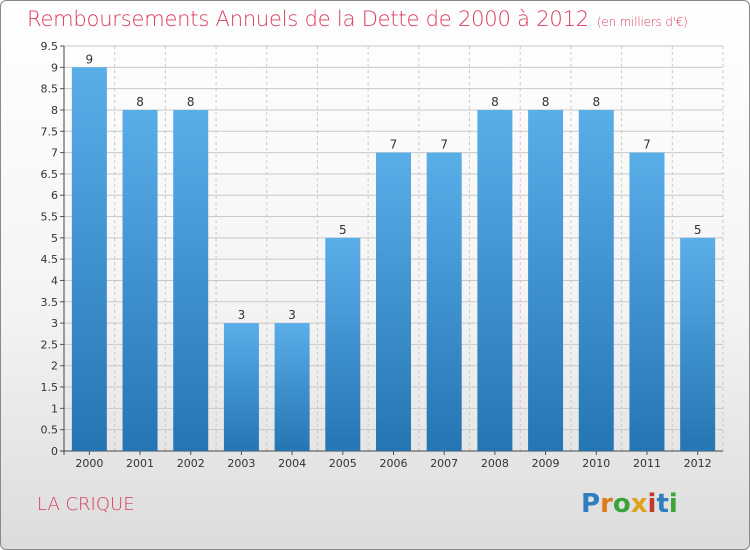 The height and width of the screenshot is (550, 750). Describe the element at coordinates (621, 504) in the screenshot. I see `logo-letter: o` at that location.